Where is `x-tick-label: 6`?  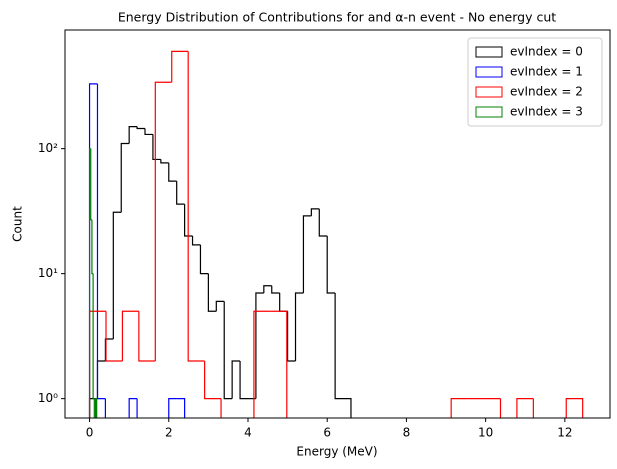
x-tick-label: 6 is located at coordinates (327, 433).